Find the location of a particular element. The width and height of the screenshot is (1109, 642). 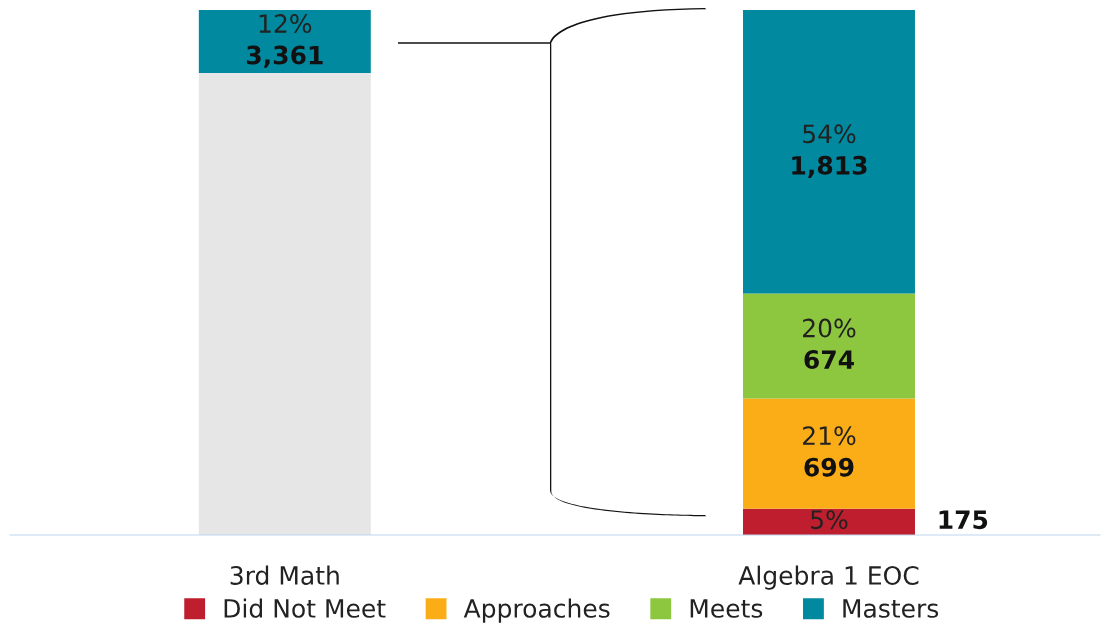

legend-label: Masters is located at coordinates (891, 608).